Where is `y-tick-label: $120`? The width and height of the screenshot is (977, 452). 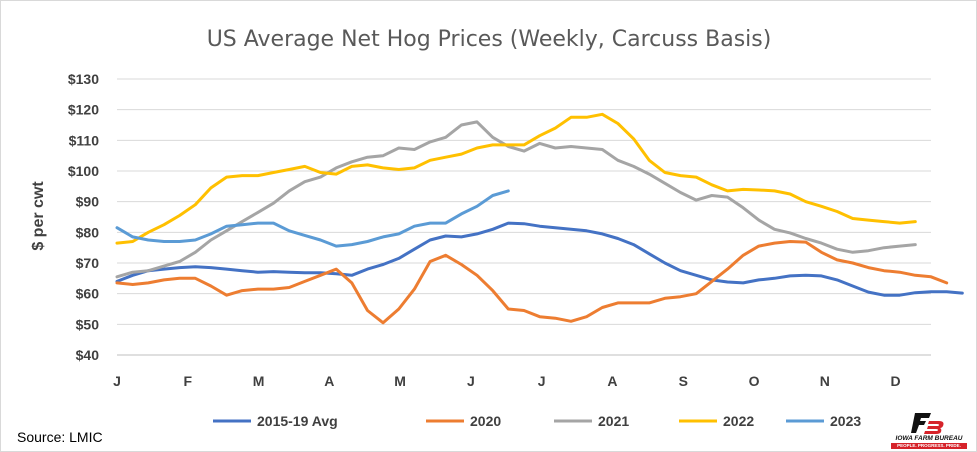 y-tick-label: $120 is located at coordinates (83, 110).